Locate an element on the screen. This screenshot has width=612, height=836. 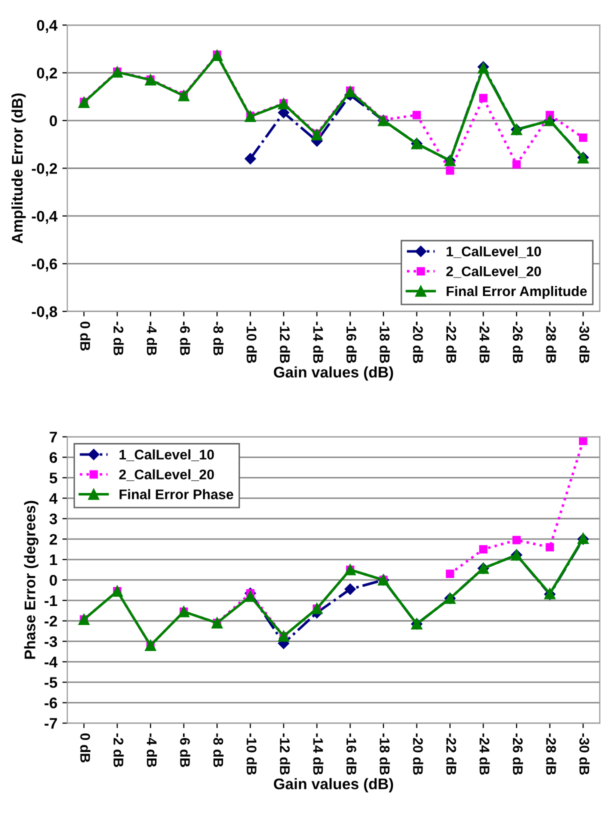
y-tick-label: 2 is located at coordinates (53, 539).